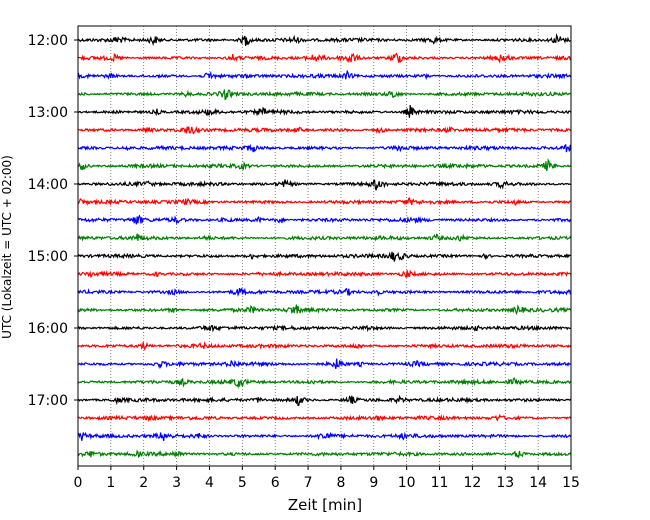  Describe the element at coordinates (48, 41) in the screenshot. I see `y-tick-label: 12:00` at that location.